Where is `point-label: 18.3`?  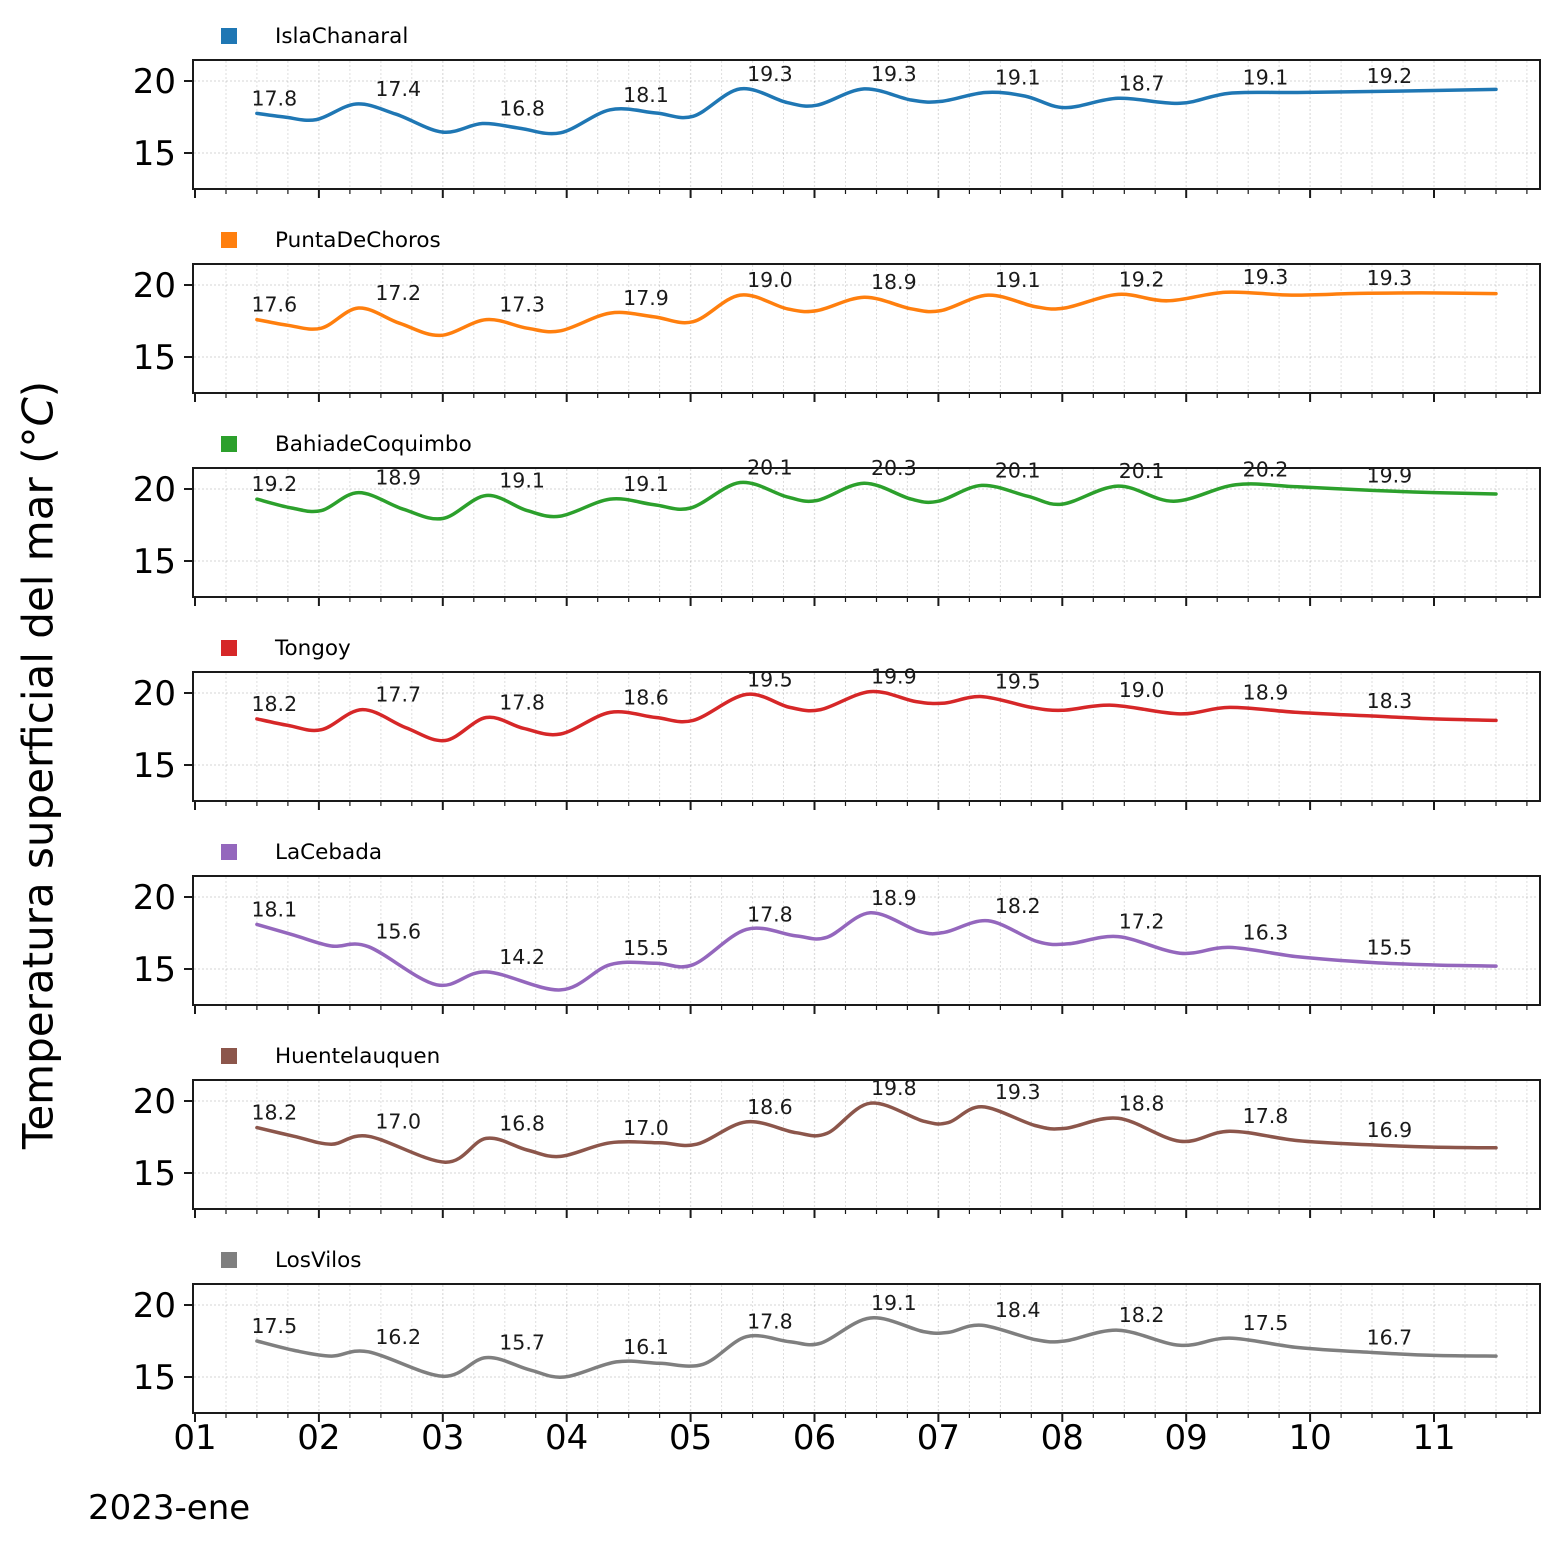
point-label: 18.3 is located at coordinates (1390, 701).